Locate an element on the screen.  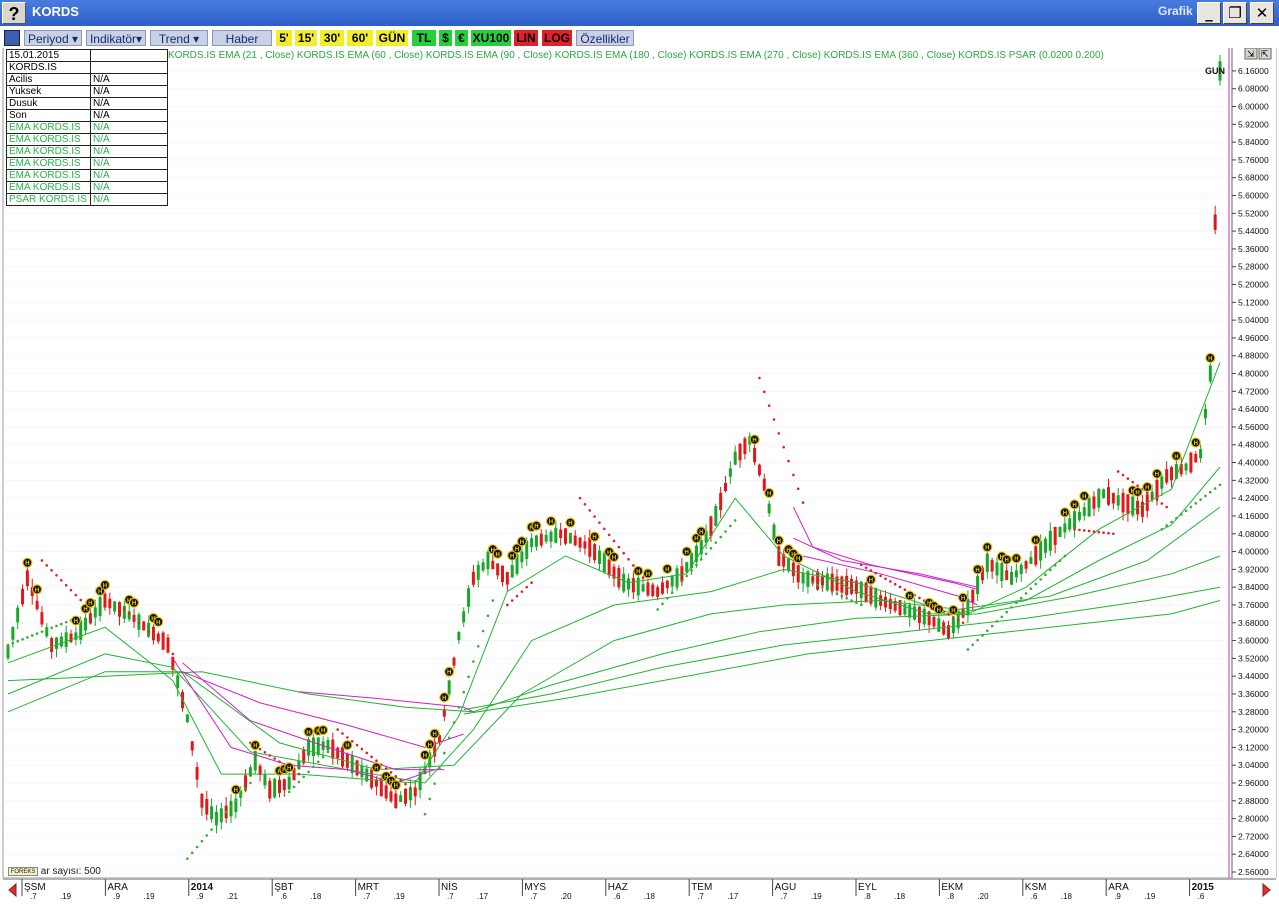
linear-scale-button: LIN is located at coordinates (526, 38).